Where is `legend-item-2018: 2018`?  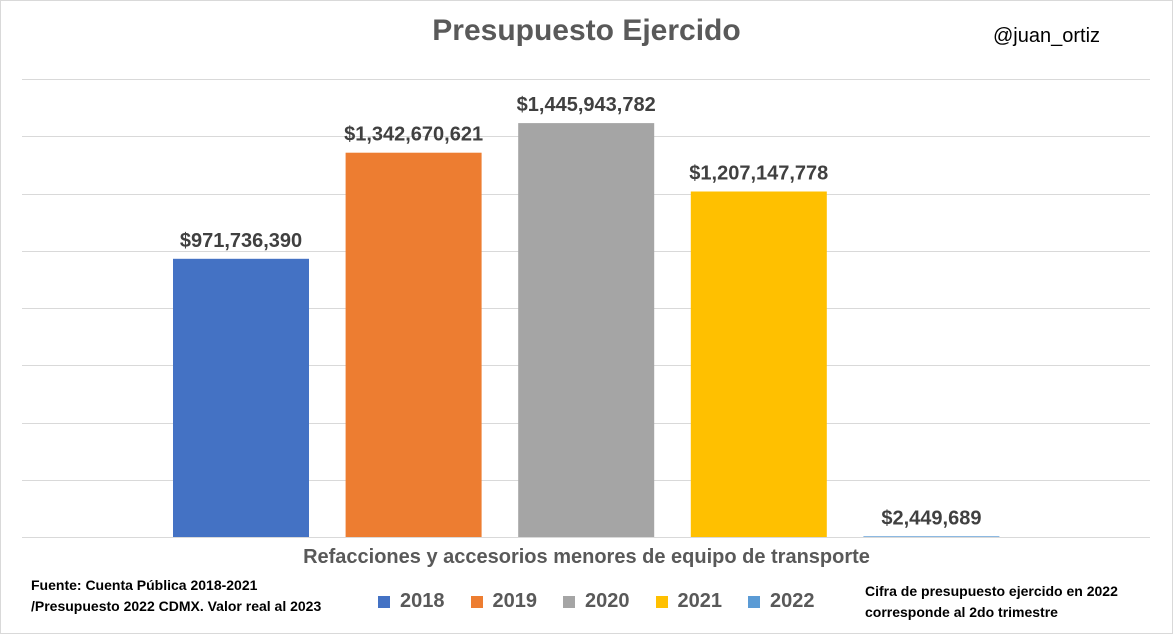
legend-item-2018: 2018 is located at coordinates (411, 601).